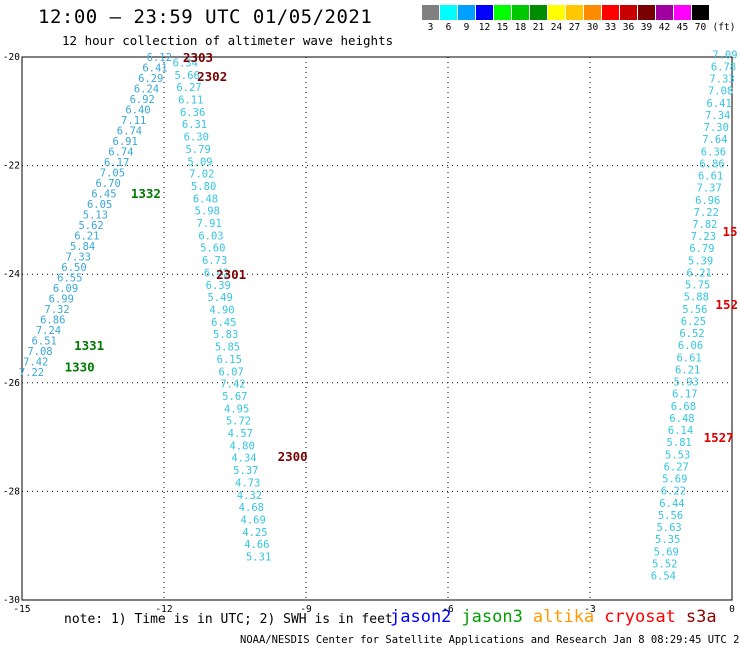  What do you see at coordinates (86, 236) in the screenshot?
I see `swh-value-left: 6.21` at bounding box center [86, 236].